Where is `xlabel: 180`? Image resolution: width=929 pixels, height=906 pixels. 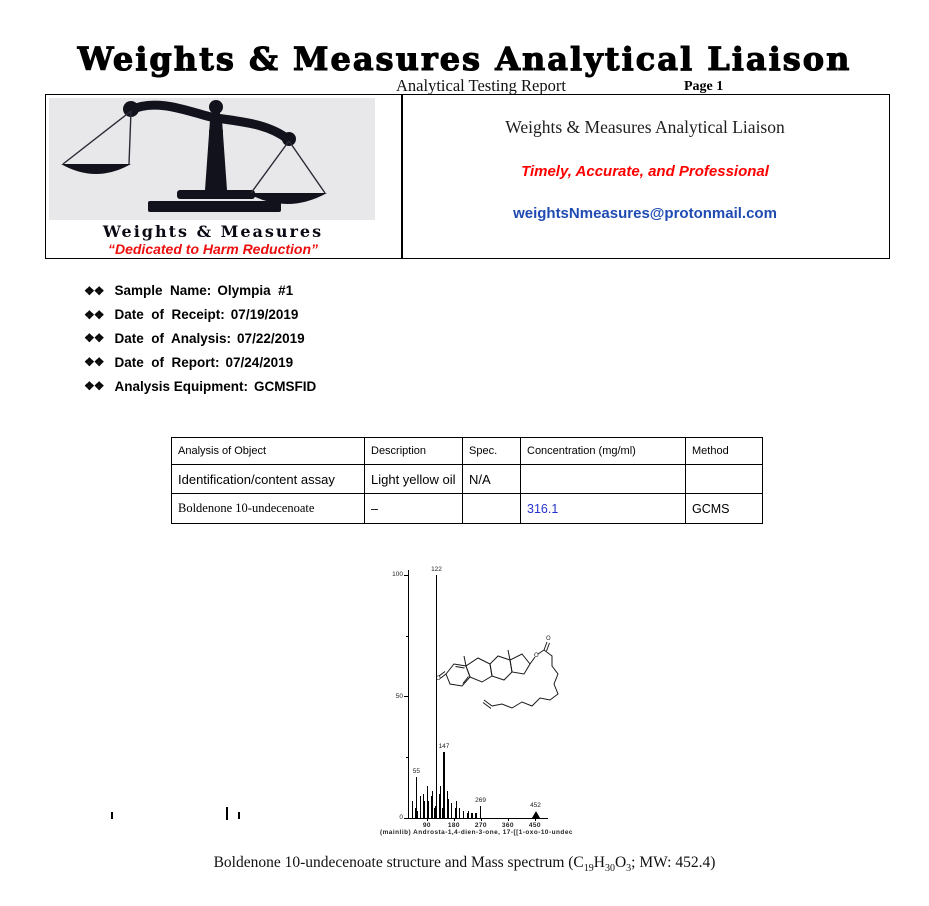
xlabel: 180 is located at coordinates (453, 825).